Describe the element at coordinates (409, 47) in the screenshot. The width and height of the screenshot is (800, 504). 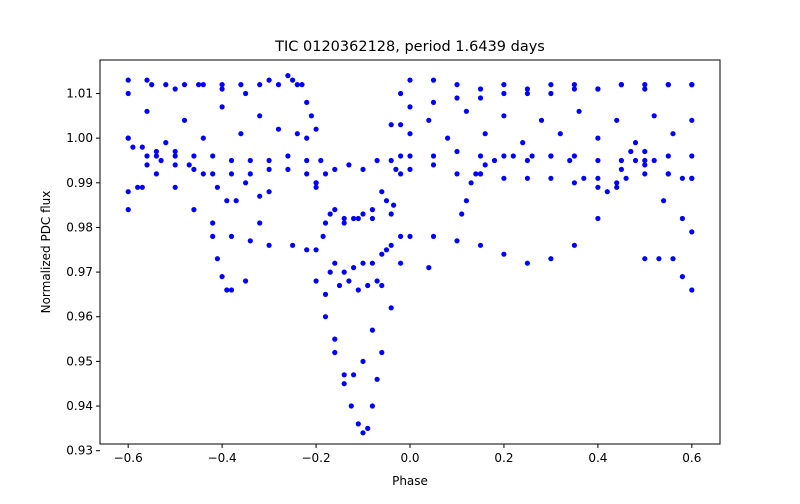
I see `chart-title: TIC 0120362128, period 1.6439 days` at that location.